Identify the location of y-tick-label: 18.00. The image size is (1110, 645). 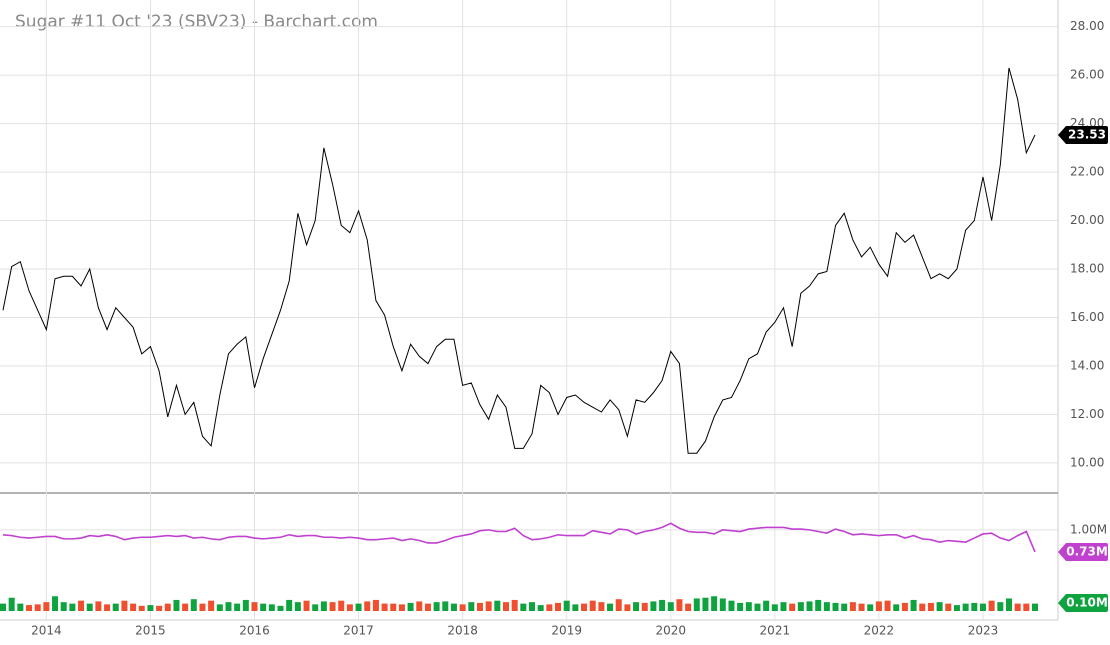
(1087, 269).